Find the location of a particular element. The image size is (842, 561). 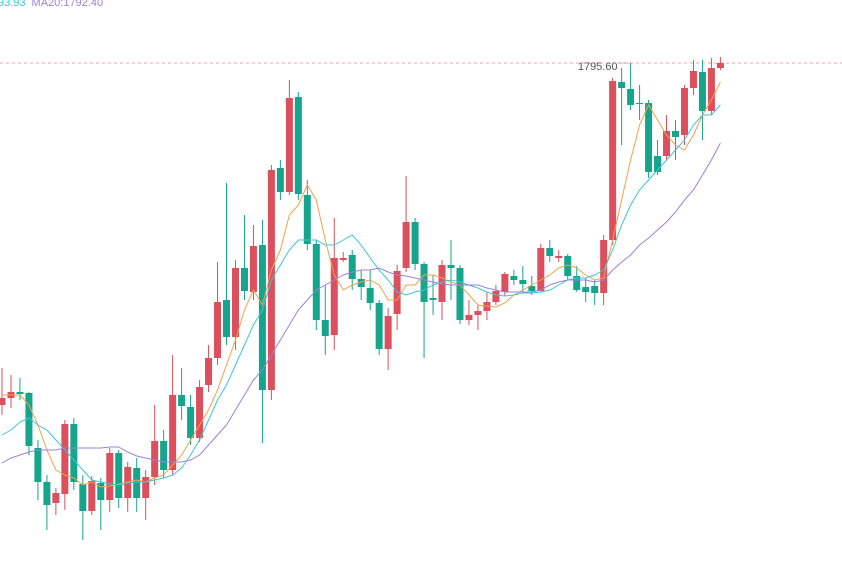

ma-label: MA20:1792.40 is located at coordinates (68, 4).